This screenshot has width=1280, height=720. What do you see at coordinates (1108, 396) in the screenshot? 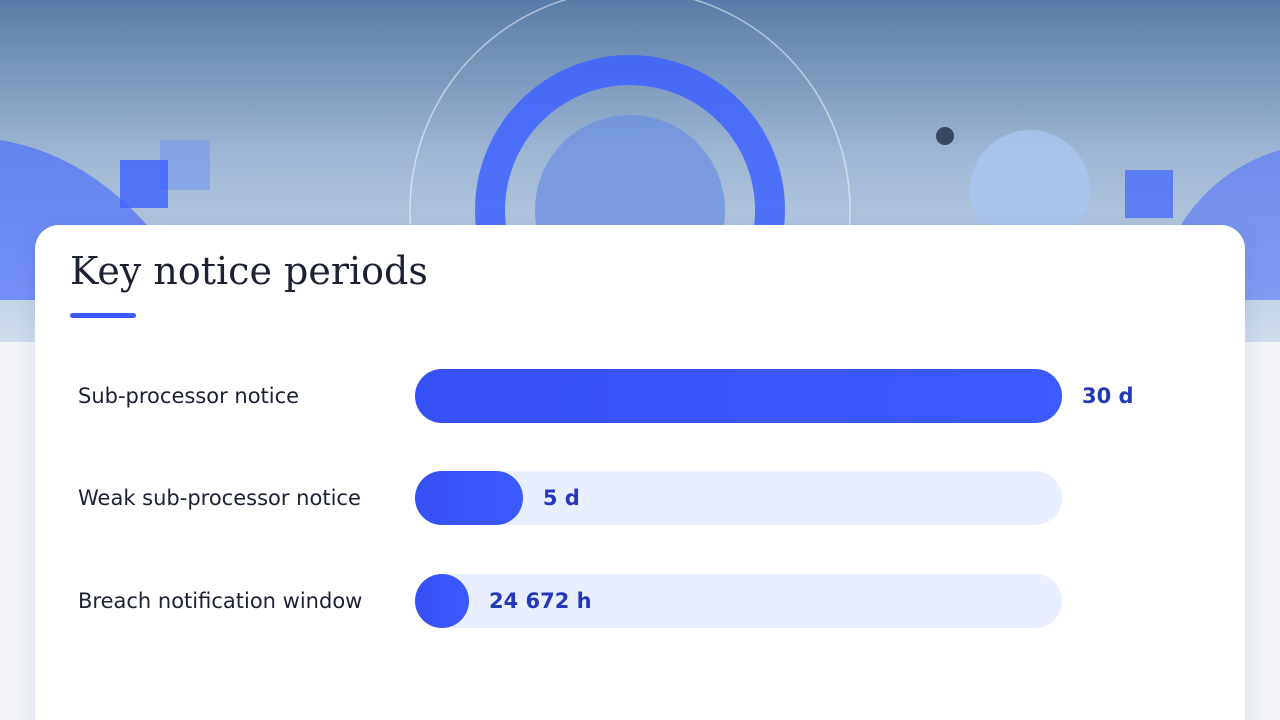
I see `value-label: 30 d` at bounding box center [1108, 396].